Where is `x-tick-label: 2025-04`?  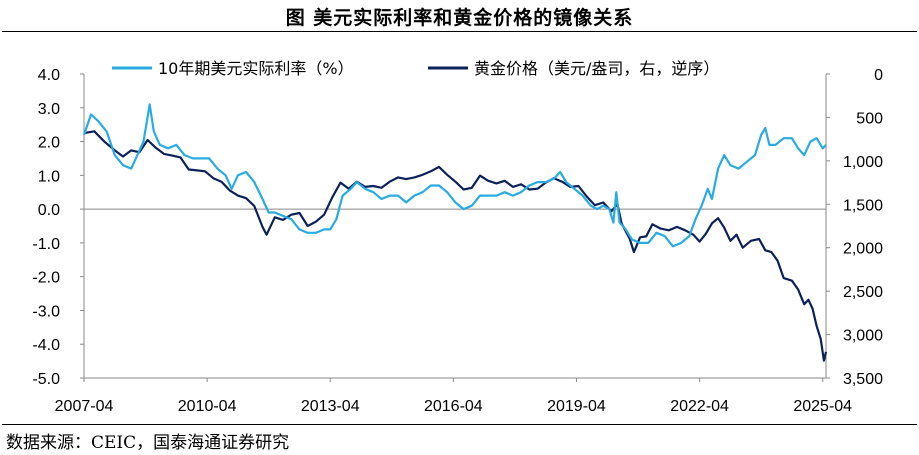
x-tick-label: 2025-04 is located at coordinates (822, 406).